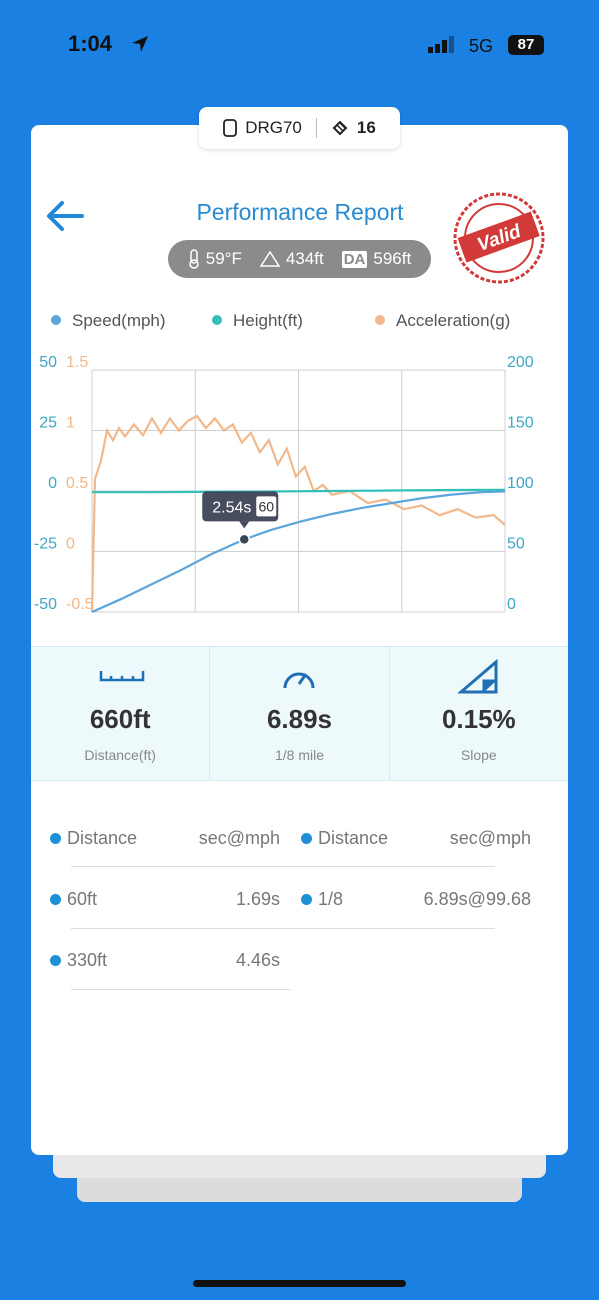  What do you see at coordinates (481, 46) in the screenshot?
I see `network: 5G` at bounding box center [481, 46].